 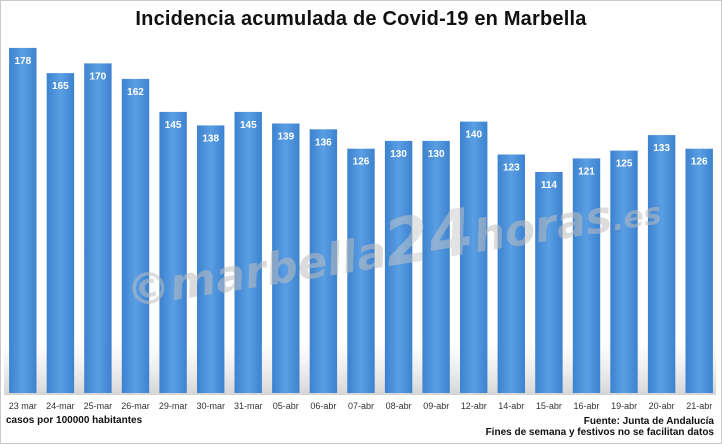 I want to click on bar-25-mar, so click(x=98, y=228).